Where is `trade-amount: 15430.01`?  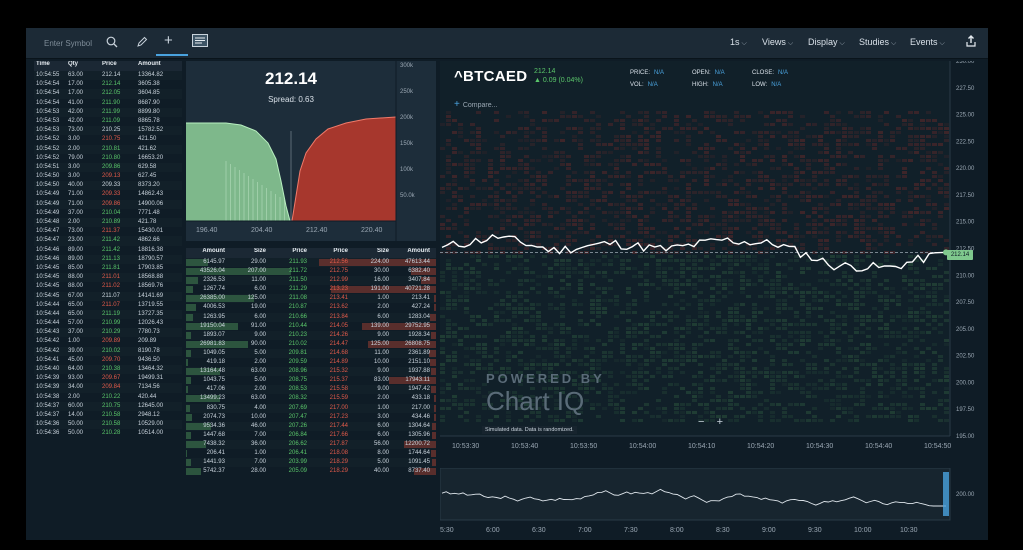
trade-amount: 15430.01 is located at coordinates (151, 231).